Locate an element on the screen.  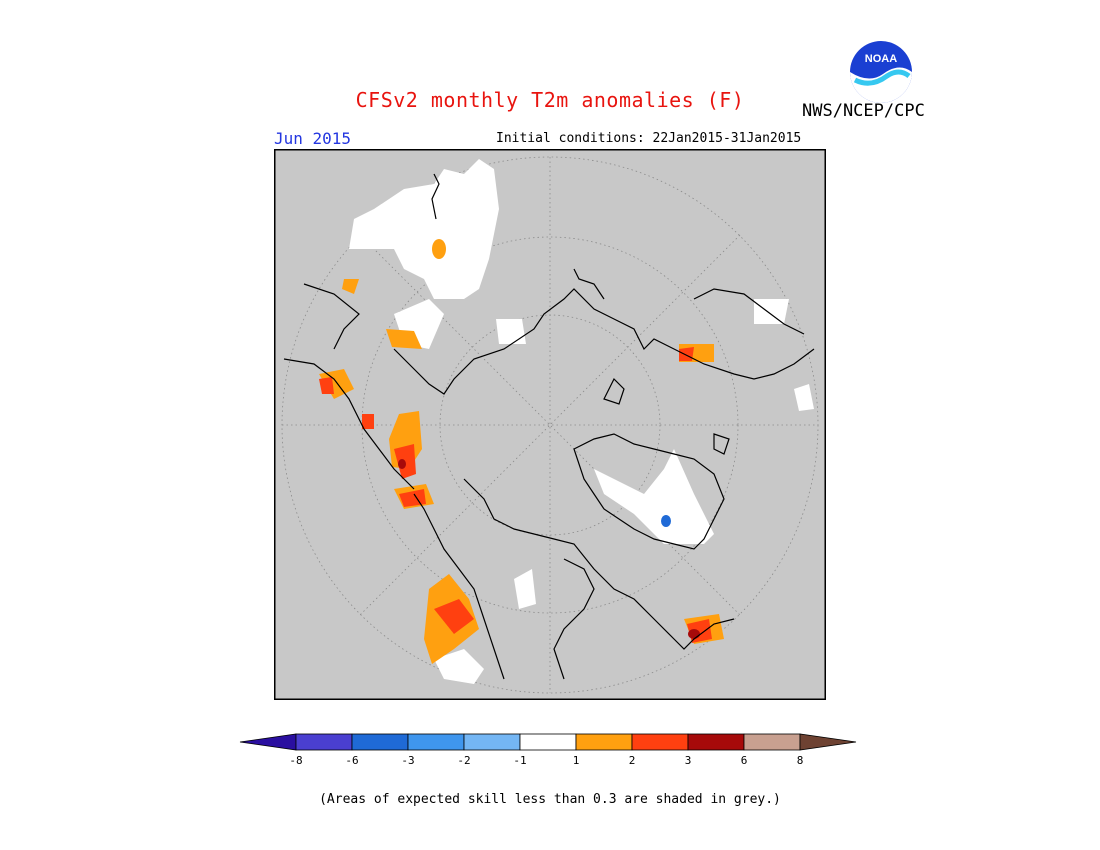
legend-tick-label: -3 is located at coordinates (407, 760).